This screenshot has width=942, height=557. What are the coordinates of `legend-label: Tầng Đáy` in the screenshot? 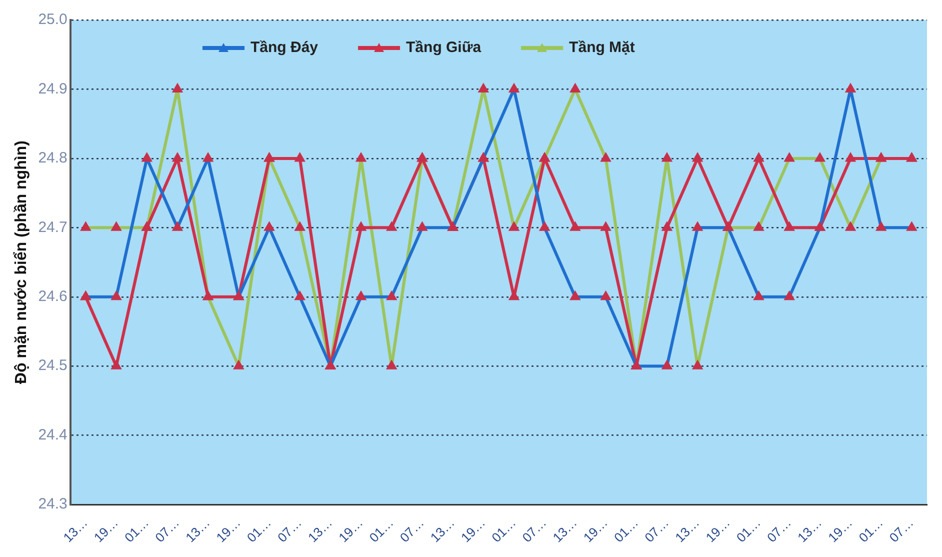 It's located at (284, 47).